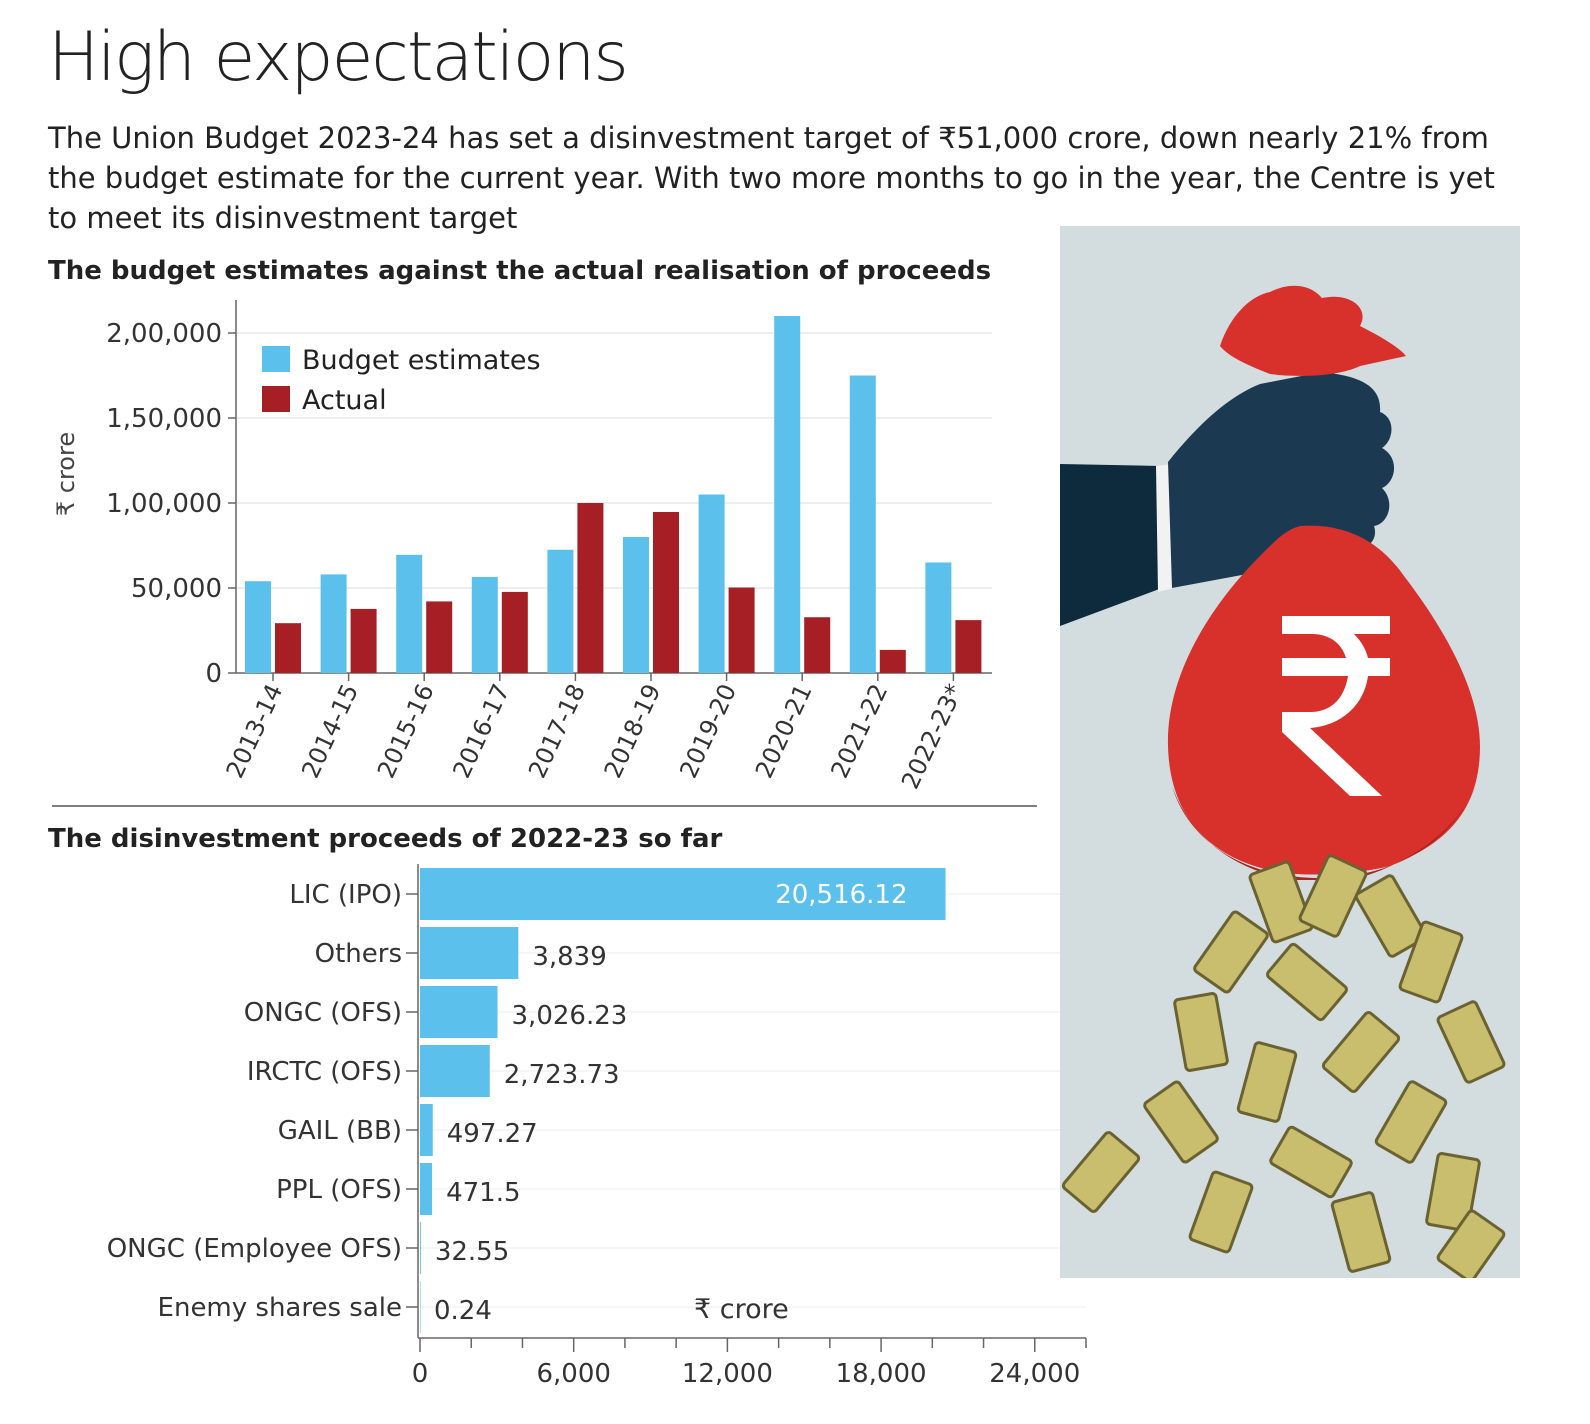  Describe the element at coordinates (1283, 1066) in the screenshot. I see `falling-banknotes` at that location.